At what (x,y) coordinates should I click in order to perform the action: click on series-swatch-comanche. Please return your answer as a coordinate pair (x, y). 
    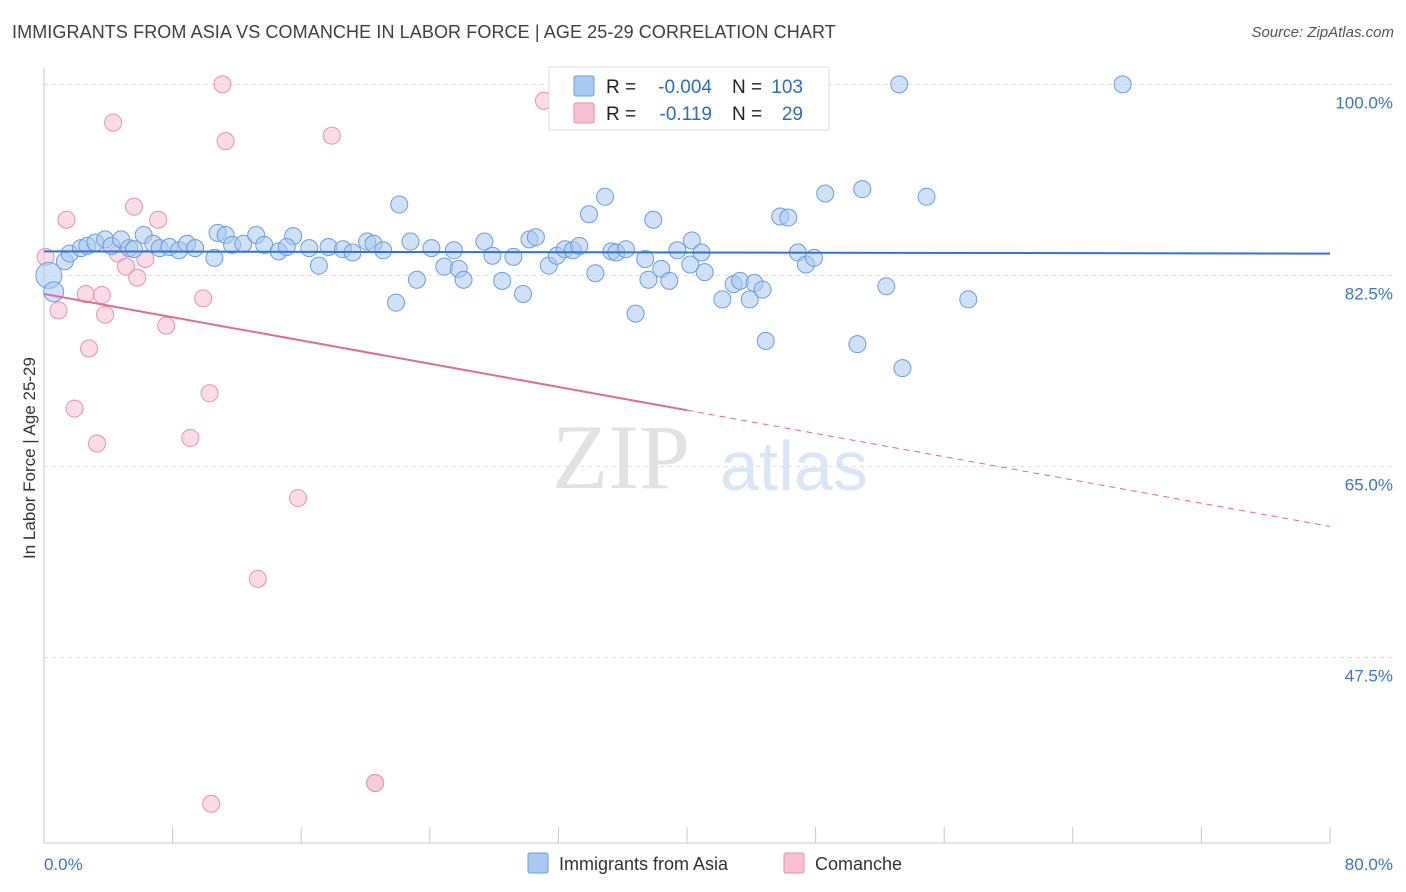
    Looking at the image, I should click on (794, 863).